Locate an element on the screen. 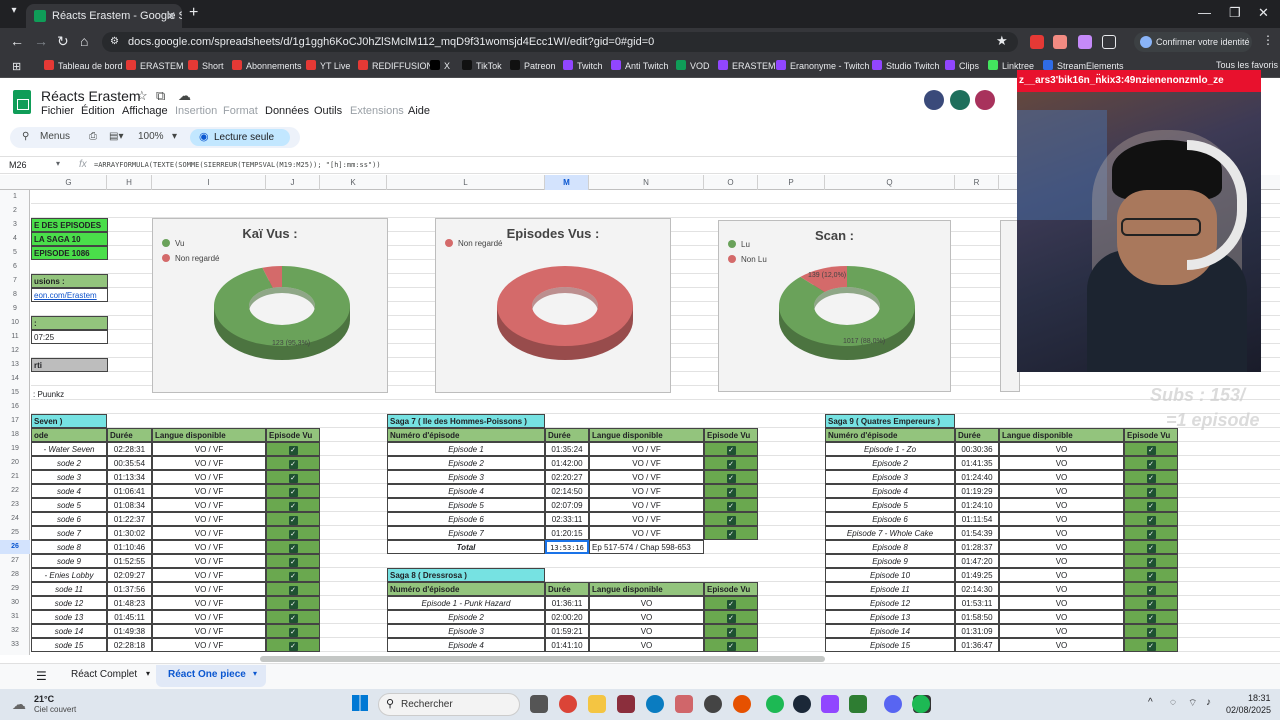 This screenshot has width=1280, height=720. column-header: Q is located at coordinates (890, 182).